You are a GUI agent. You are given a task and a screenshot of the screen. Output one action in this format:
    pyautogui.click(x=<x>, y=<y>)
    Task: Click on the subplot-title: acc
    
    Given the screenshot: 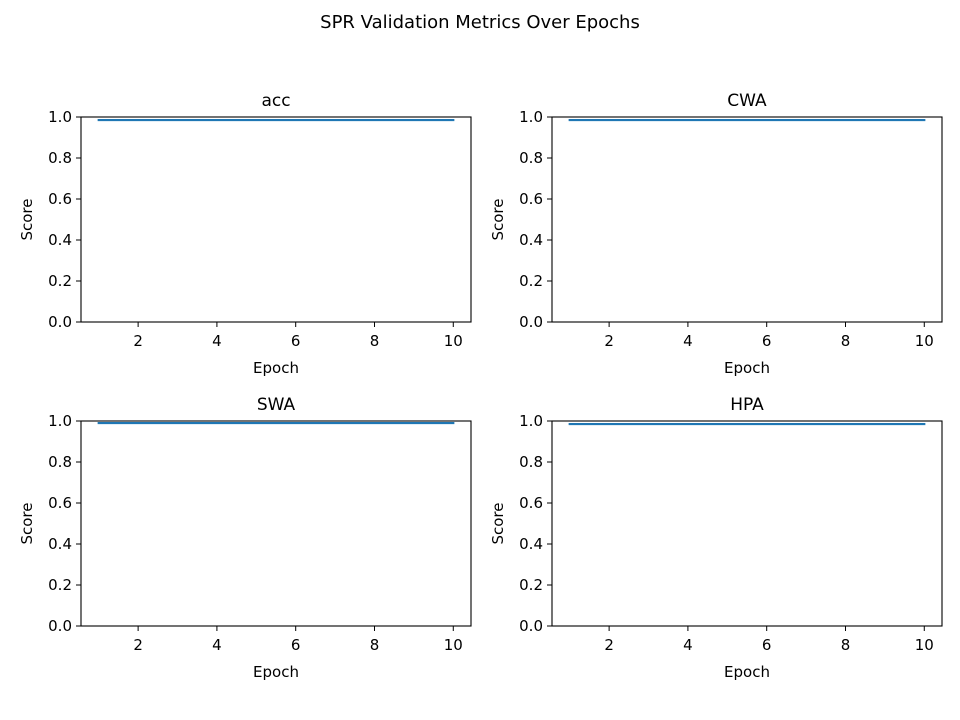 What is the action you would take?
    pyautogui.click(x=275, y=101)
    